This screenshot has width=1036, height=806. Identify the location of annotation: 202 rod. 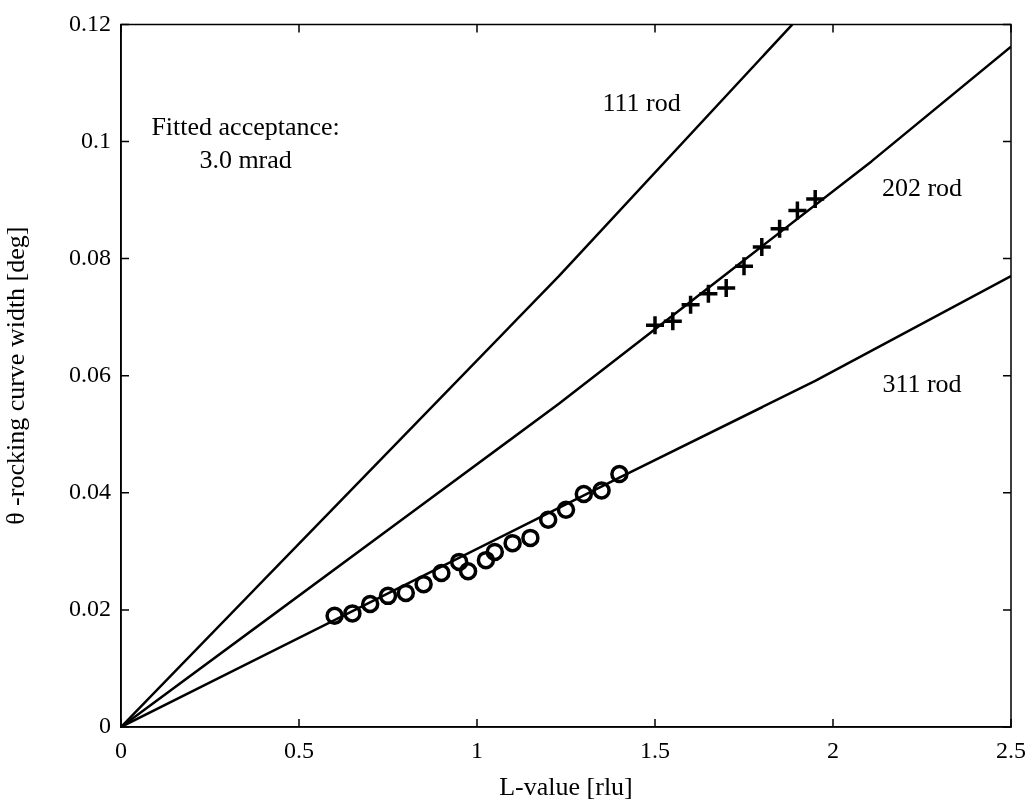
(922, 188).